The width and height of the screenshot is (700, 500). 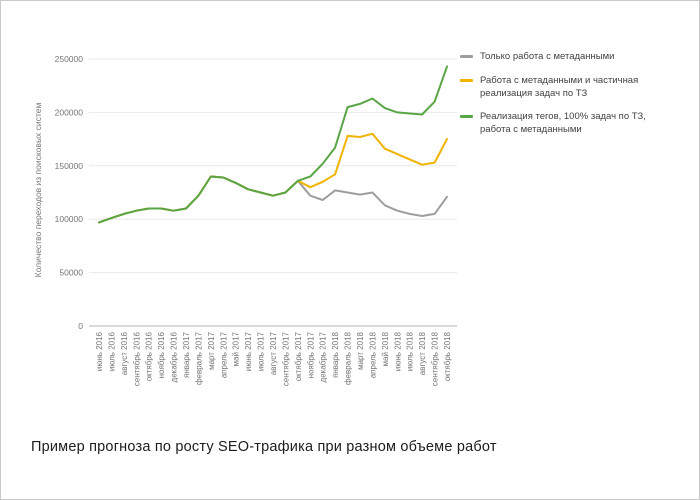 What do you see at coordinates (547, 56) in the screenshot?
I see `legend-label: Только работа с метаданными` at bounding box center [547, 56].